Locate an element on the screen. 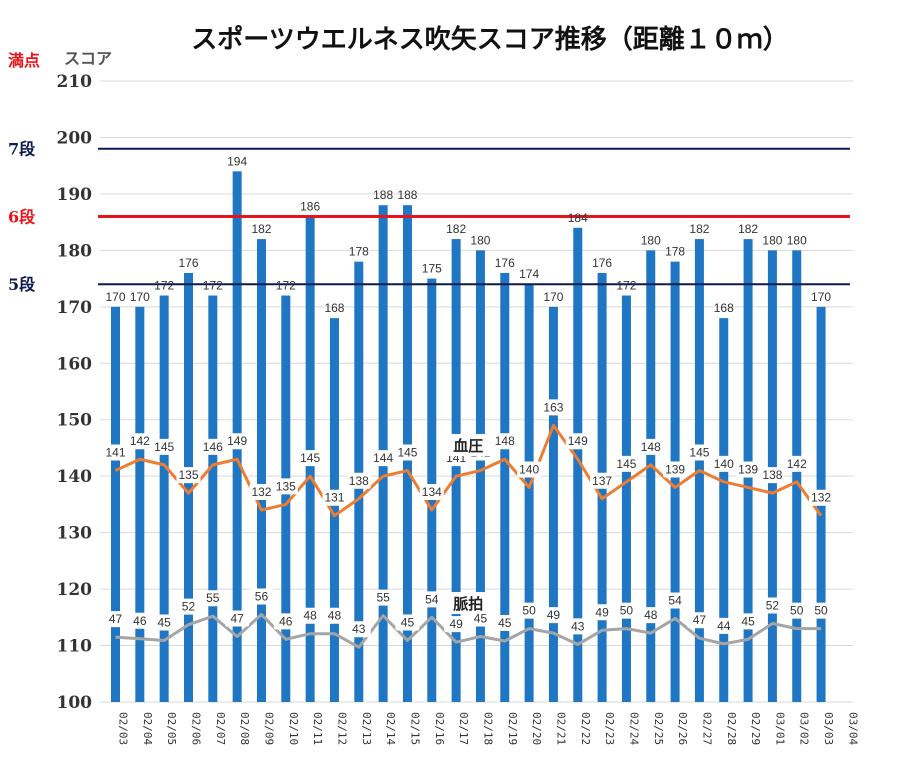 The width and height of the screenshot is (900, 764). y-tick-label: 190 is located at coordinates (75, 195).